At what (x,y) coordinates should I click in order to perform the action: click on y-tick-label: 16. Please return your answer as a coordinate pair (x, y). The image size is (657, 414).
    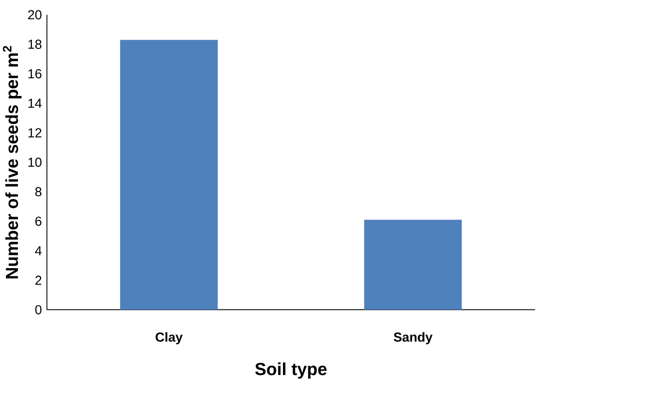
    Looking at the image, I should click on (35, 73).